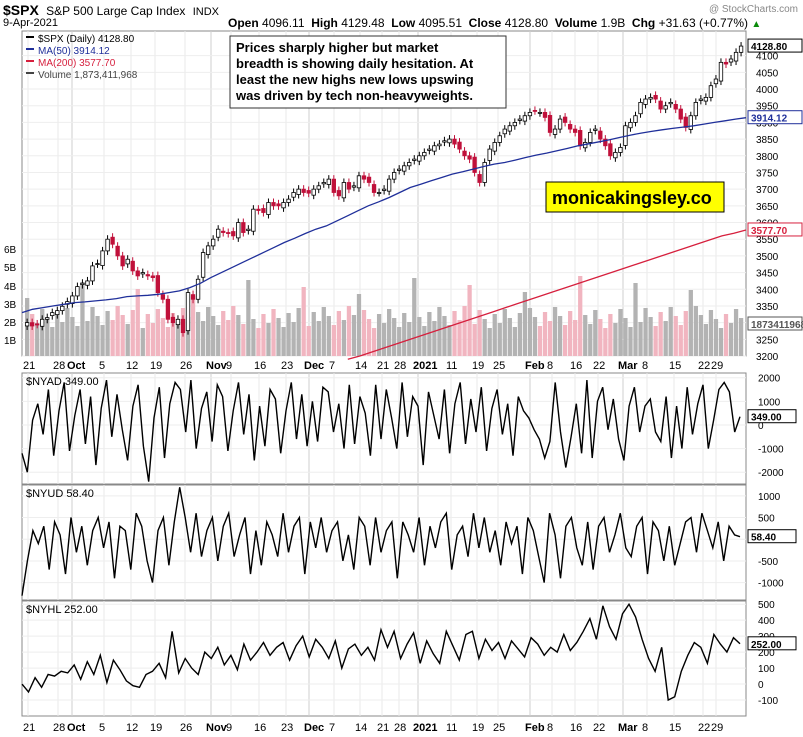  I want to click on date-tick-bottom: 22, so click(599, 728).